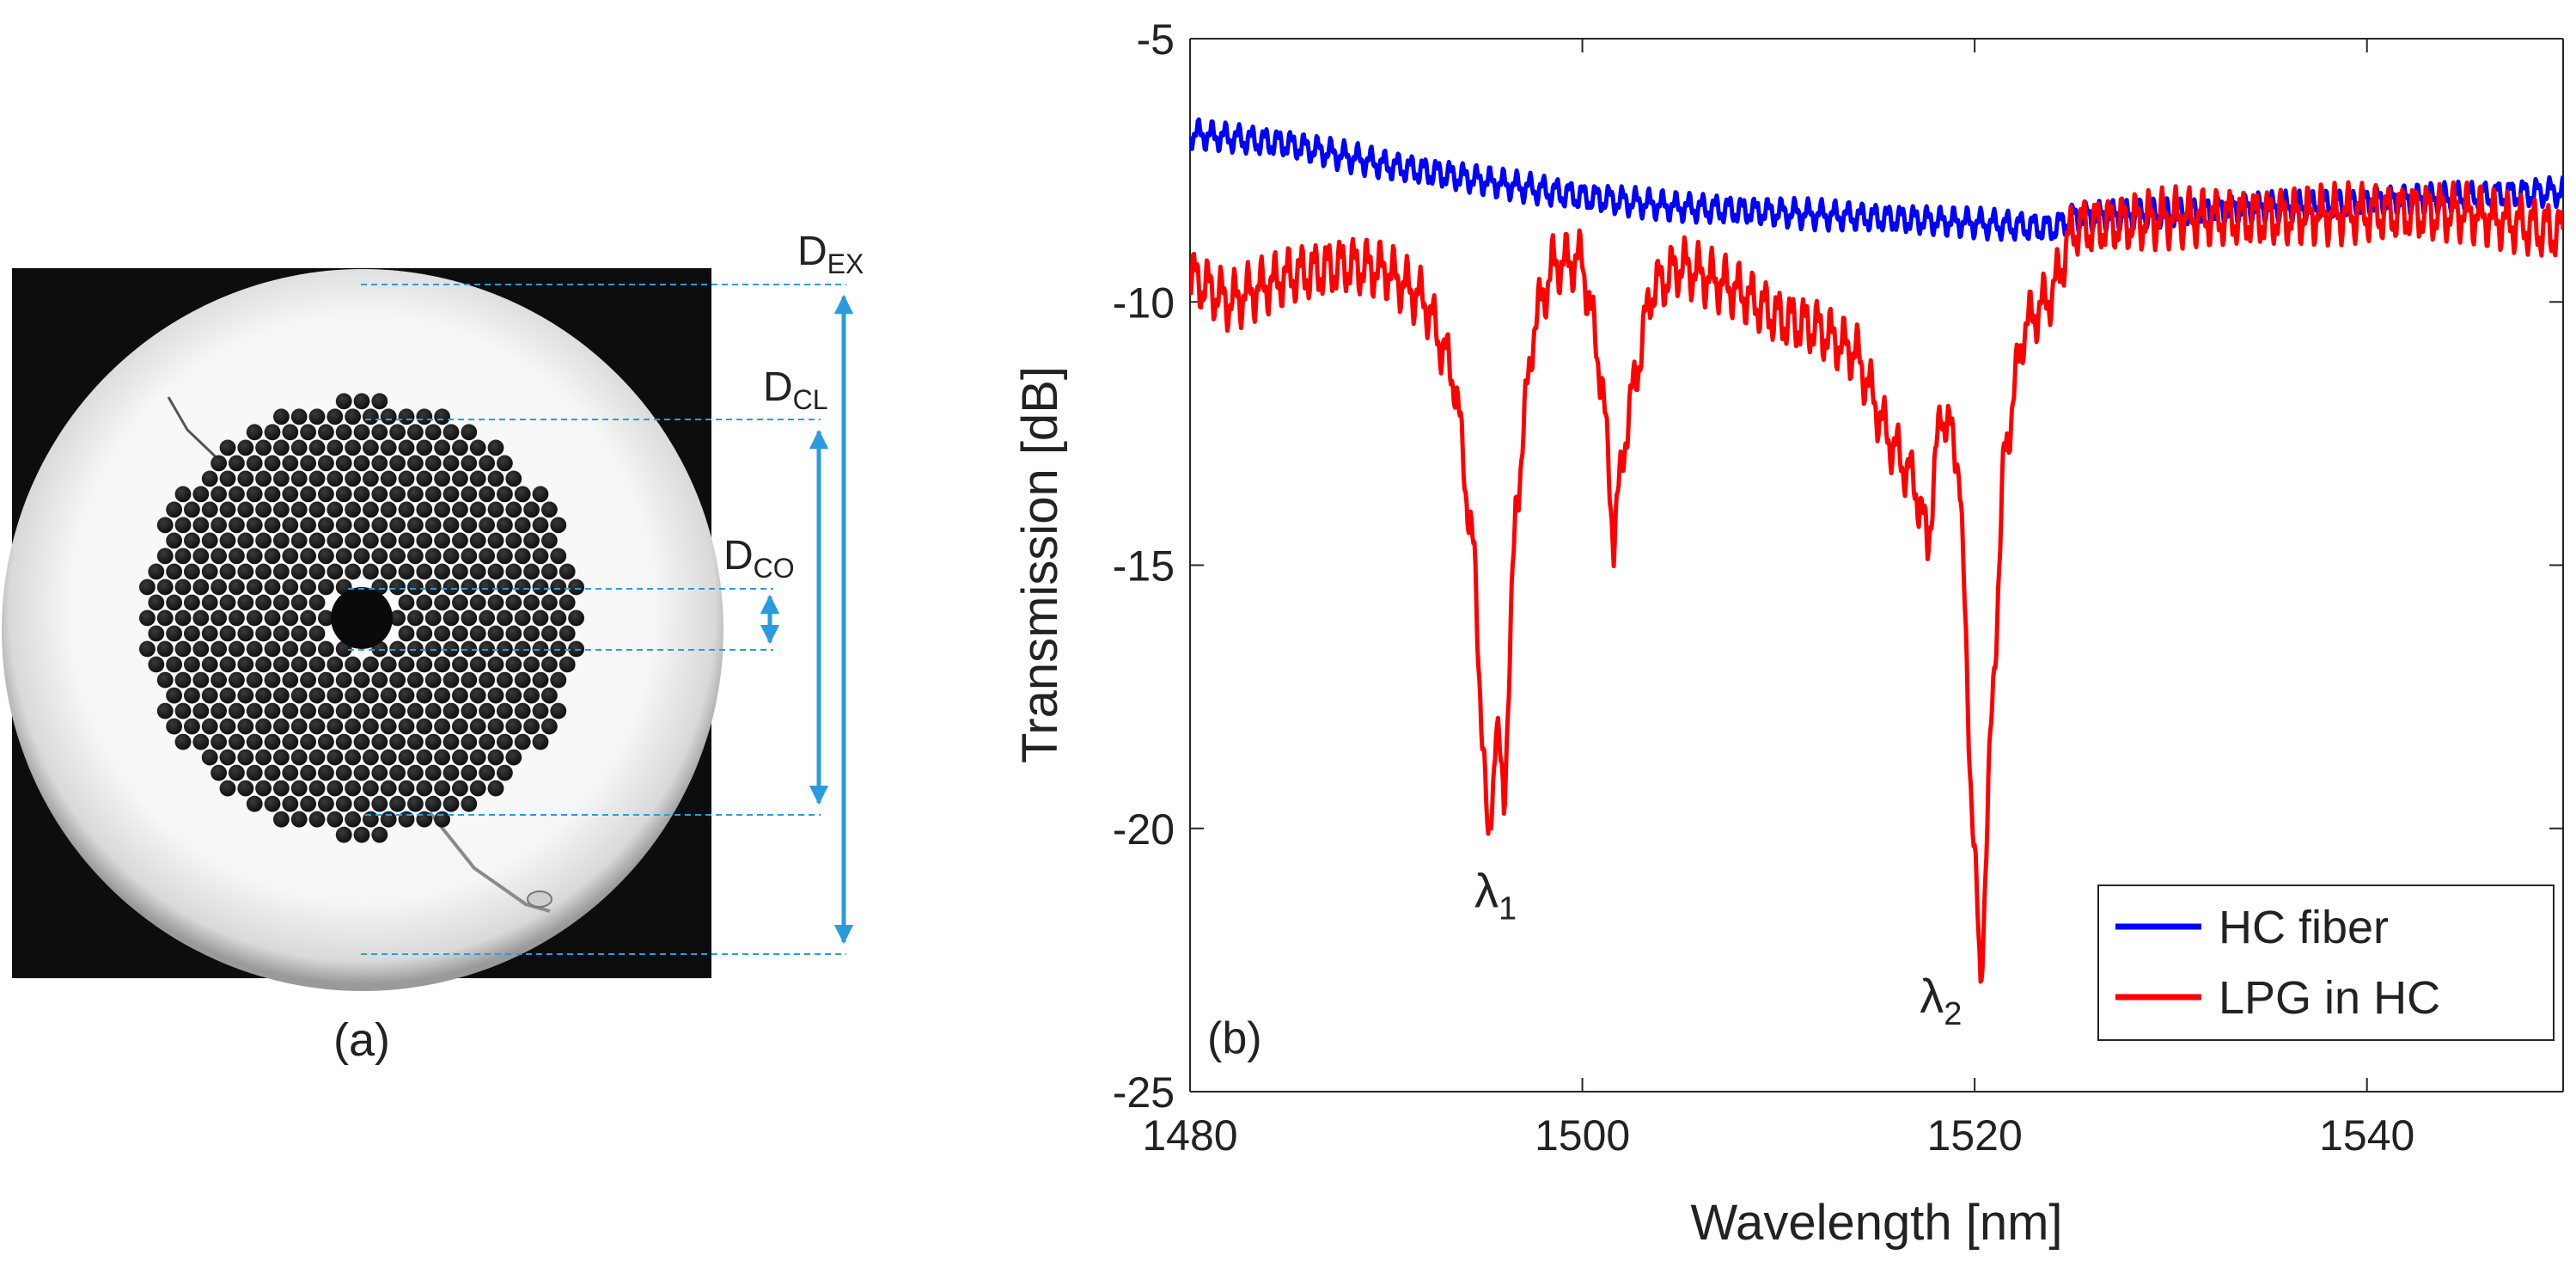 The height and width of the screenshot is (1267, 2576). I want to click on x-tick-label: 1520, so click(1975, 1136).